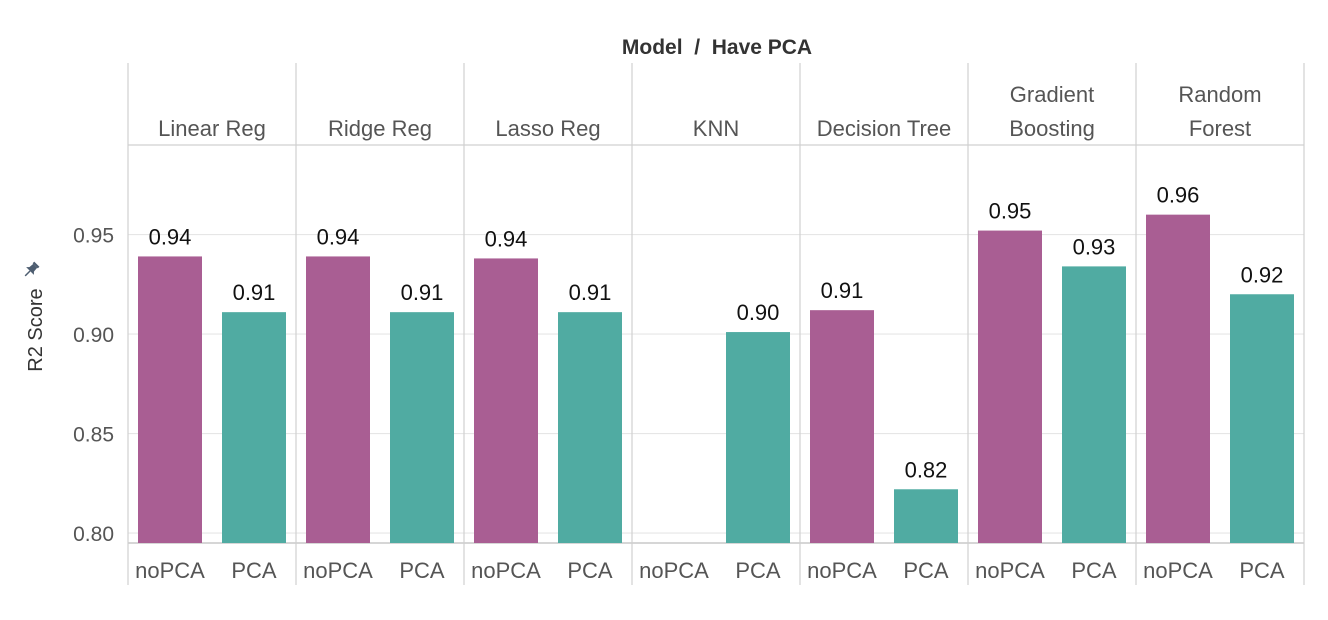  Describe the element at coordinates (1178, 195) in the screenshot. I see `data-label: 0.96` at that location.